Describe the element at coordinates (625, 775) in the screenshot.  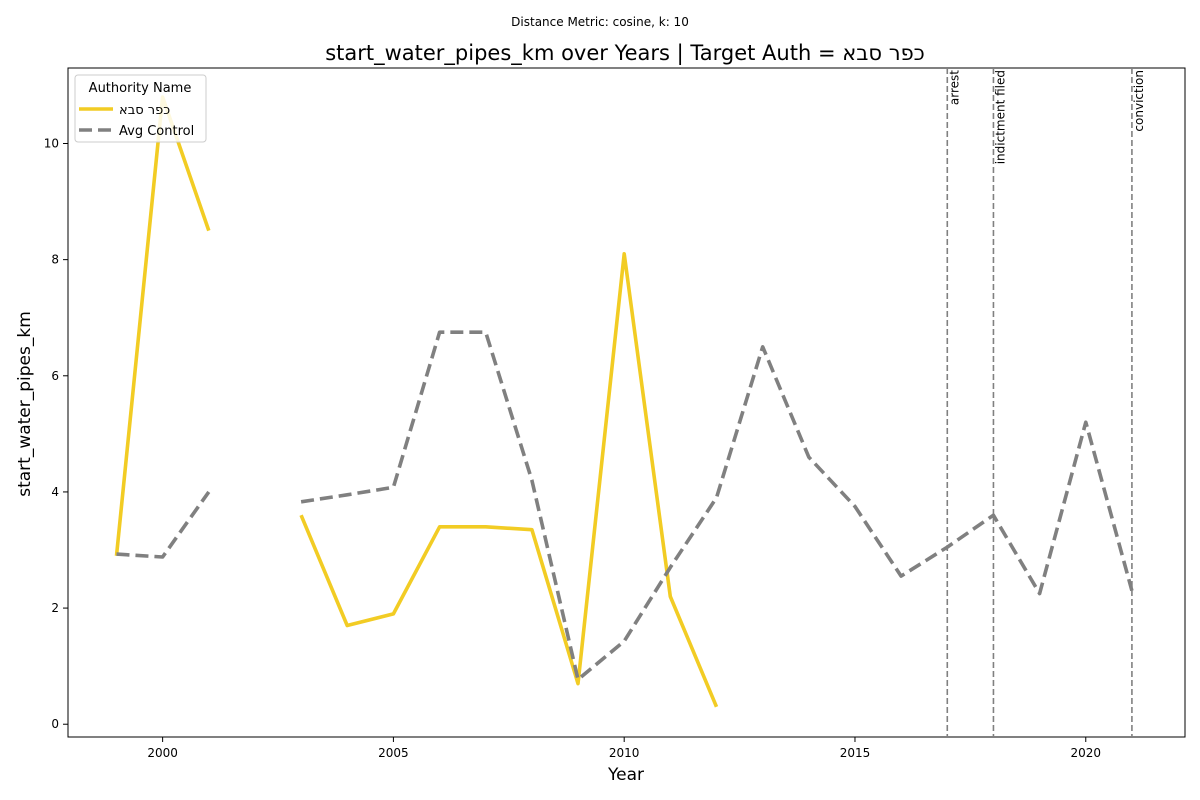
I see `x-axis-label: Year` at that location.